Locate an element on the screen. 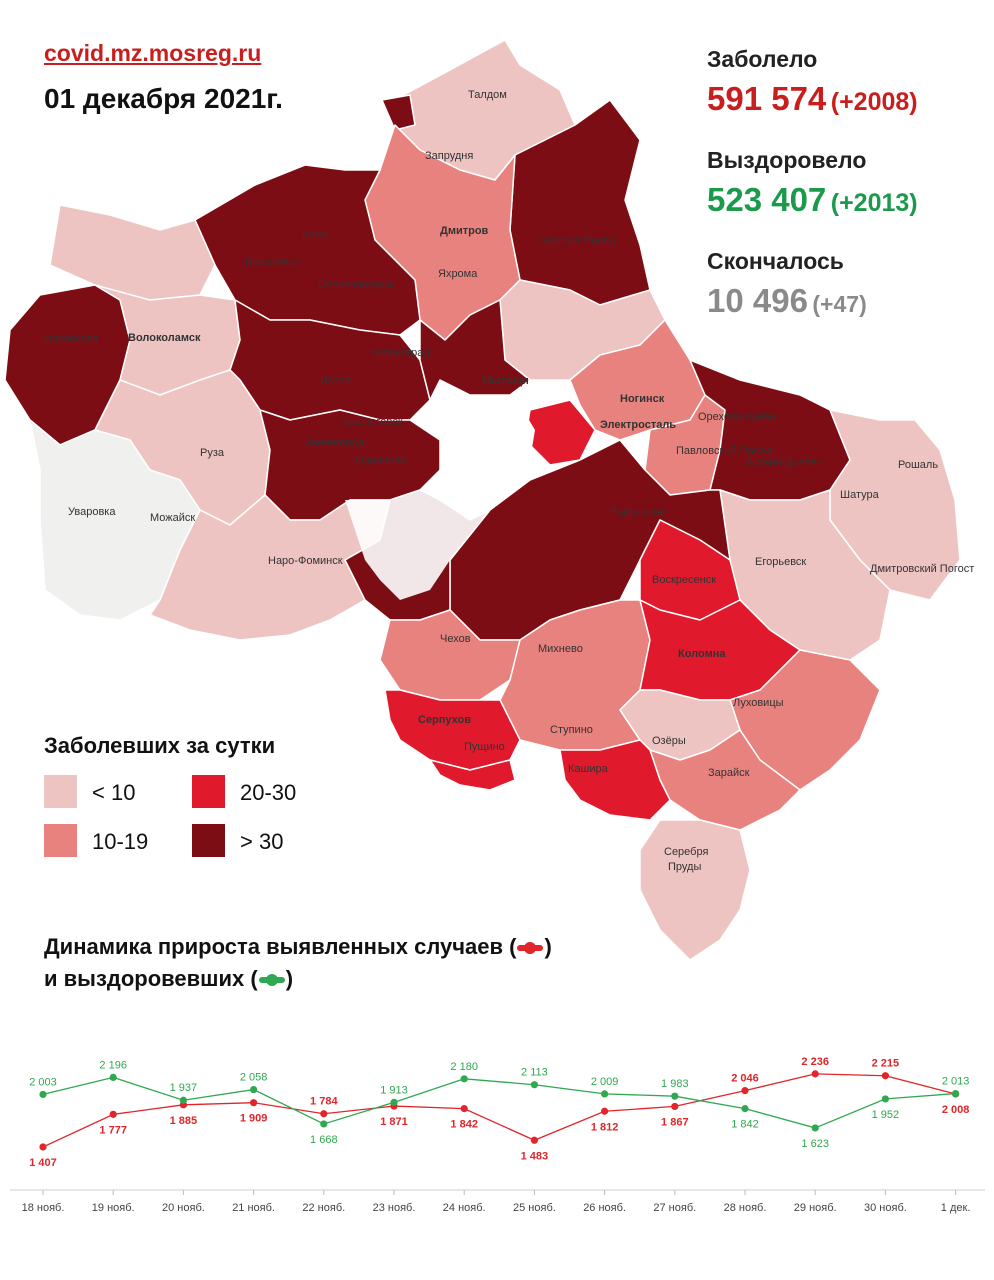  recovered-stat: 523 407 (+2013) is located at coordinates (812, 200).